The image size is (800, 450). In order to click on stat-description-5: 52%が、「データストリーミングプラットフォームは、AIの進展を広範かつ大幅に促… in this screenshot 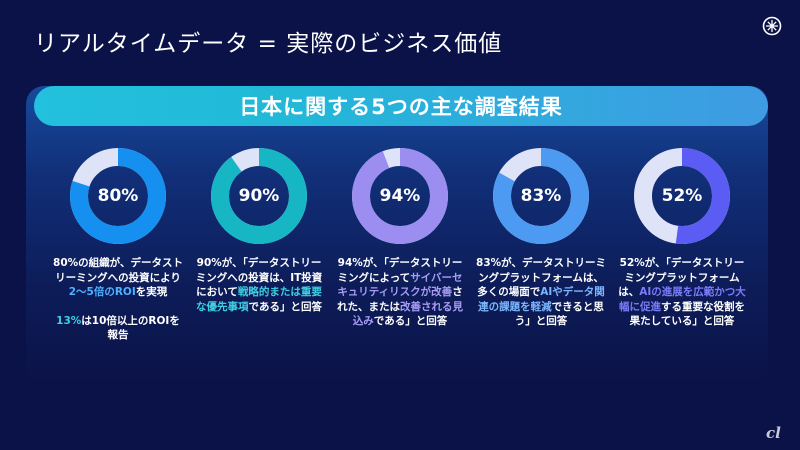, I will do `click(682, 292)`.